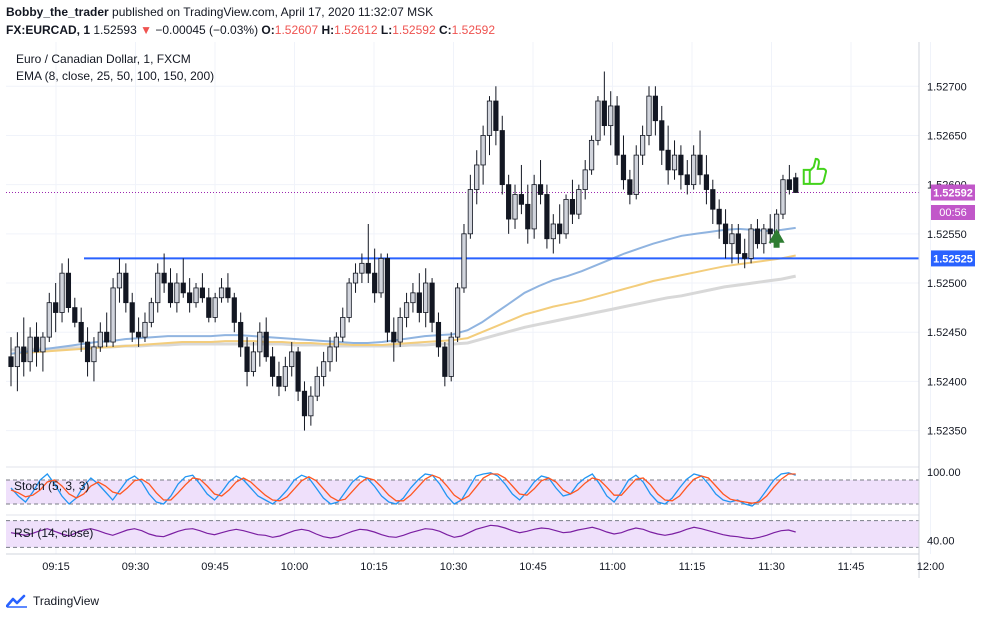 This screenshot has width=988, height=618. What do you see at coordinates (947, 87) in the screenshot?
I see `price-tick-label: 1.52700` at bounding box center [947, 87].